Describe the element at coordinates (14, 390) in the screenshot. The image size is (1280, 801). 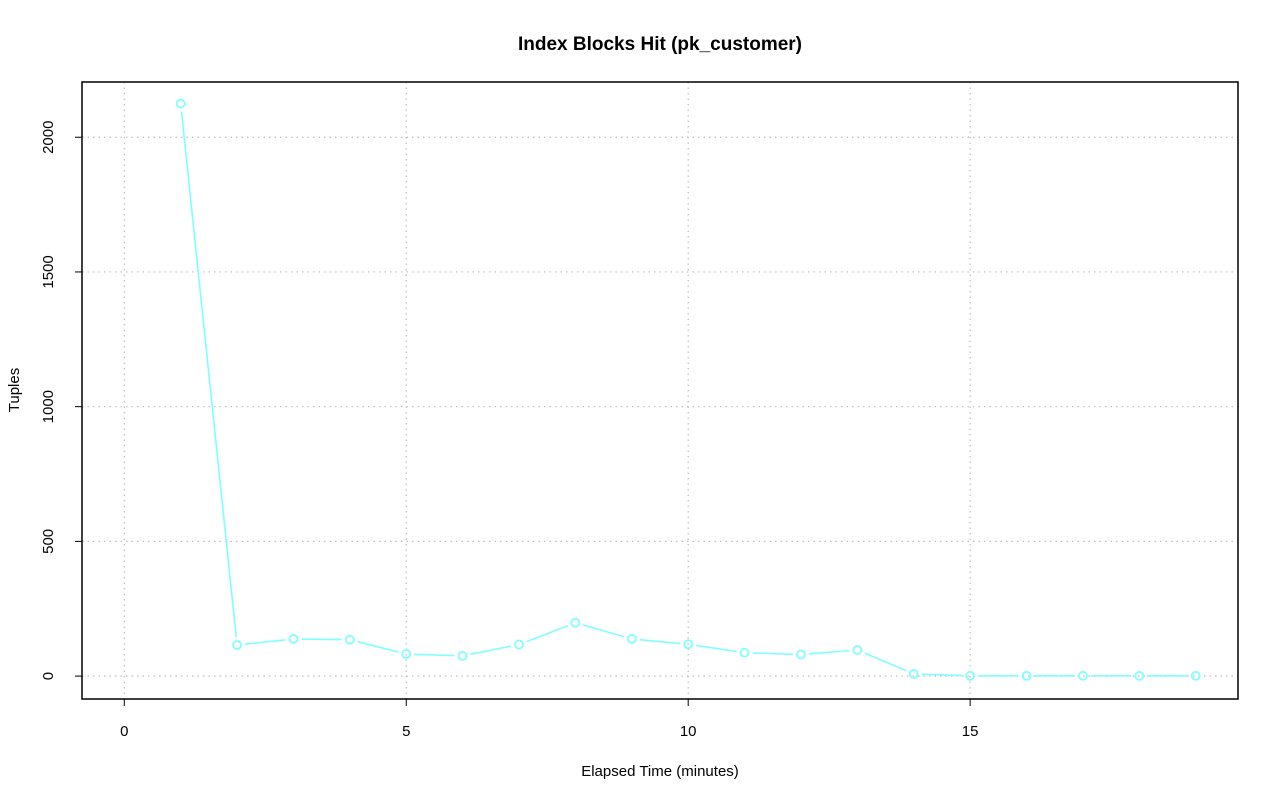
I see `y-axis-label: Tuples` at that location.